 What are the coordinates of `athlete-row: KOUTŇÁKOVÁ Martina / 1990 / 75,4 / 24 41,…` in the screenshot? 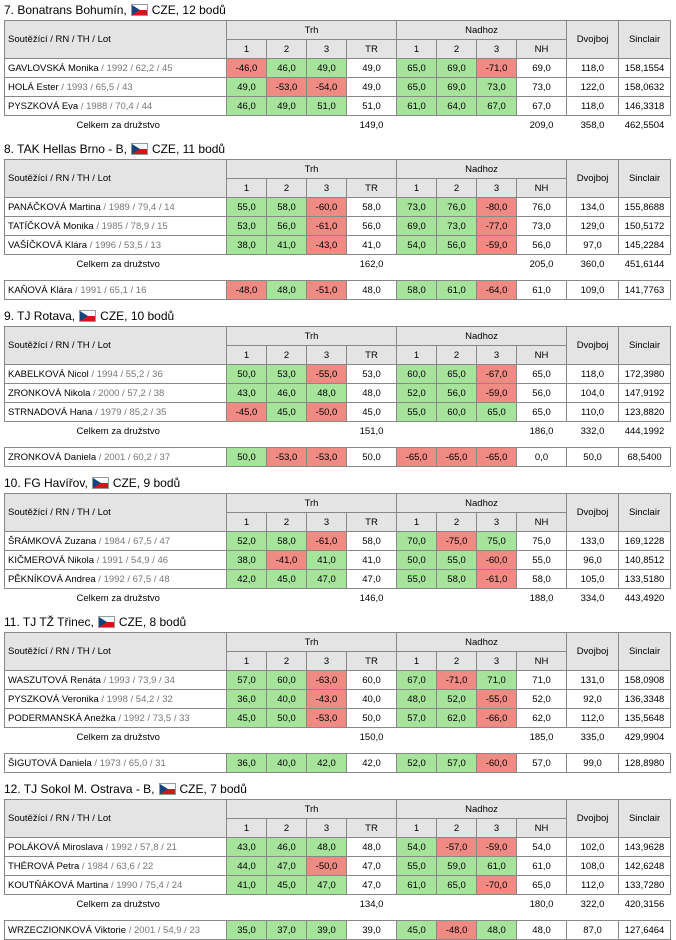 It's located at (338, 885).